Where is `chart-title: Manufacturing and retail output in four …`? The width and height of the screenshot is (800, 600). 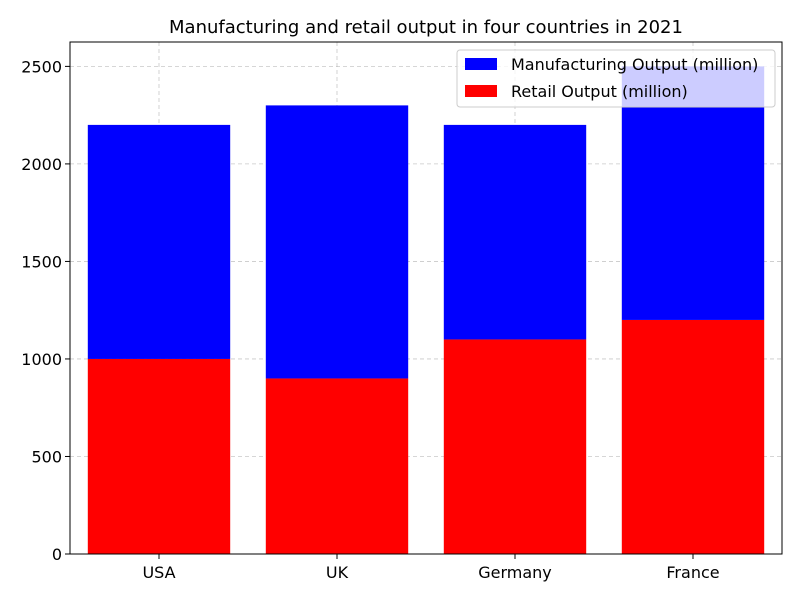
chart-title: Manufacturing and retail output in four … is located at coordinates (426, 27).